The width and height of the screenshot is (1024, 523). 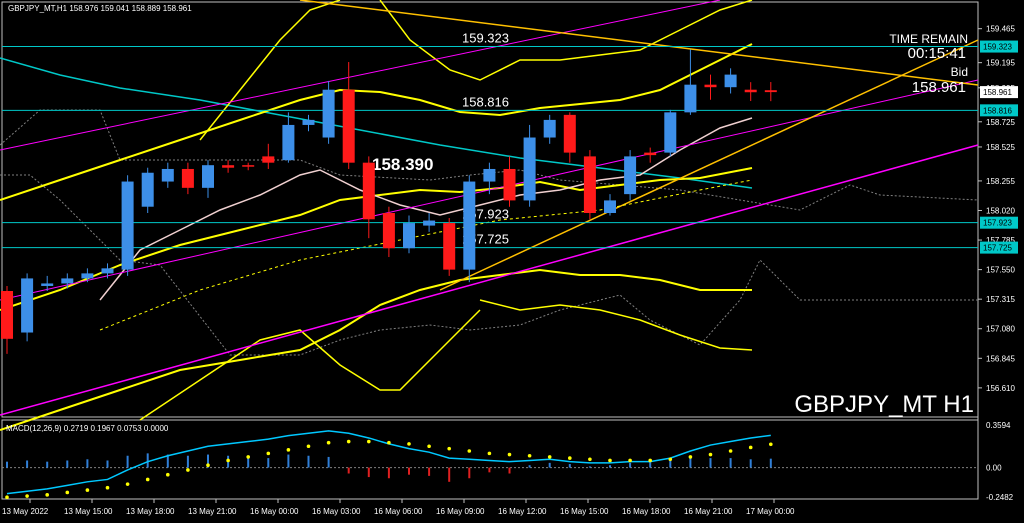 What do you see at coordinates (25, 511) in the screenshot?
I see `time-tick-label: 13 May 2022` at bounding box center [25, 511].